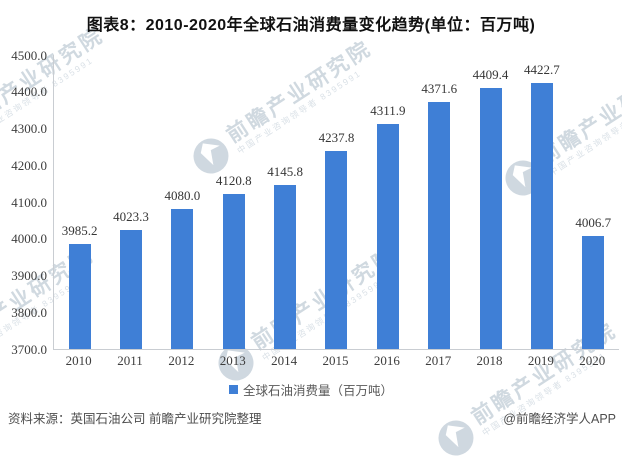 The image size is (622, 463). What do you see at coordinates (311, 417) in the screenshot?
I see `footer: 资料来源：英国石油公司 前瞻产业研究院整理 @前瞻经济学人APP` at bounding box center [311, 417].